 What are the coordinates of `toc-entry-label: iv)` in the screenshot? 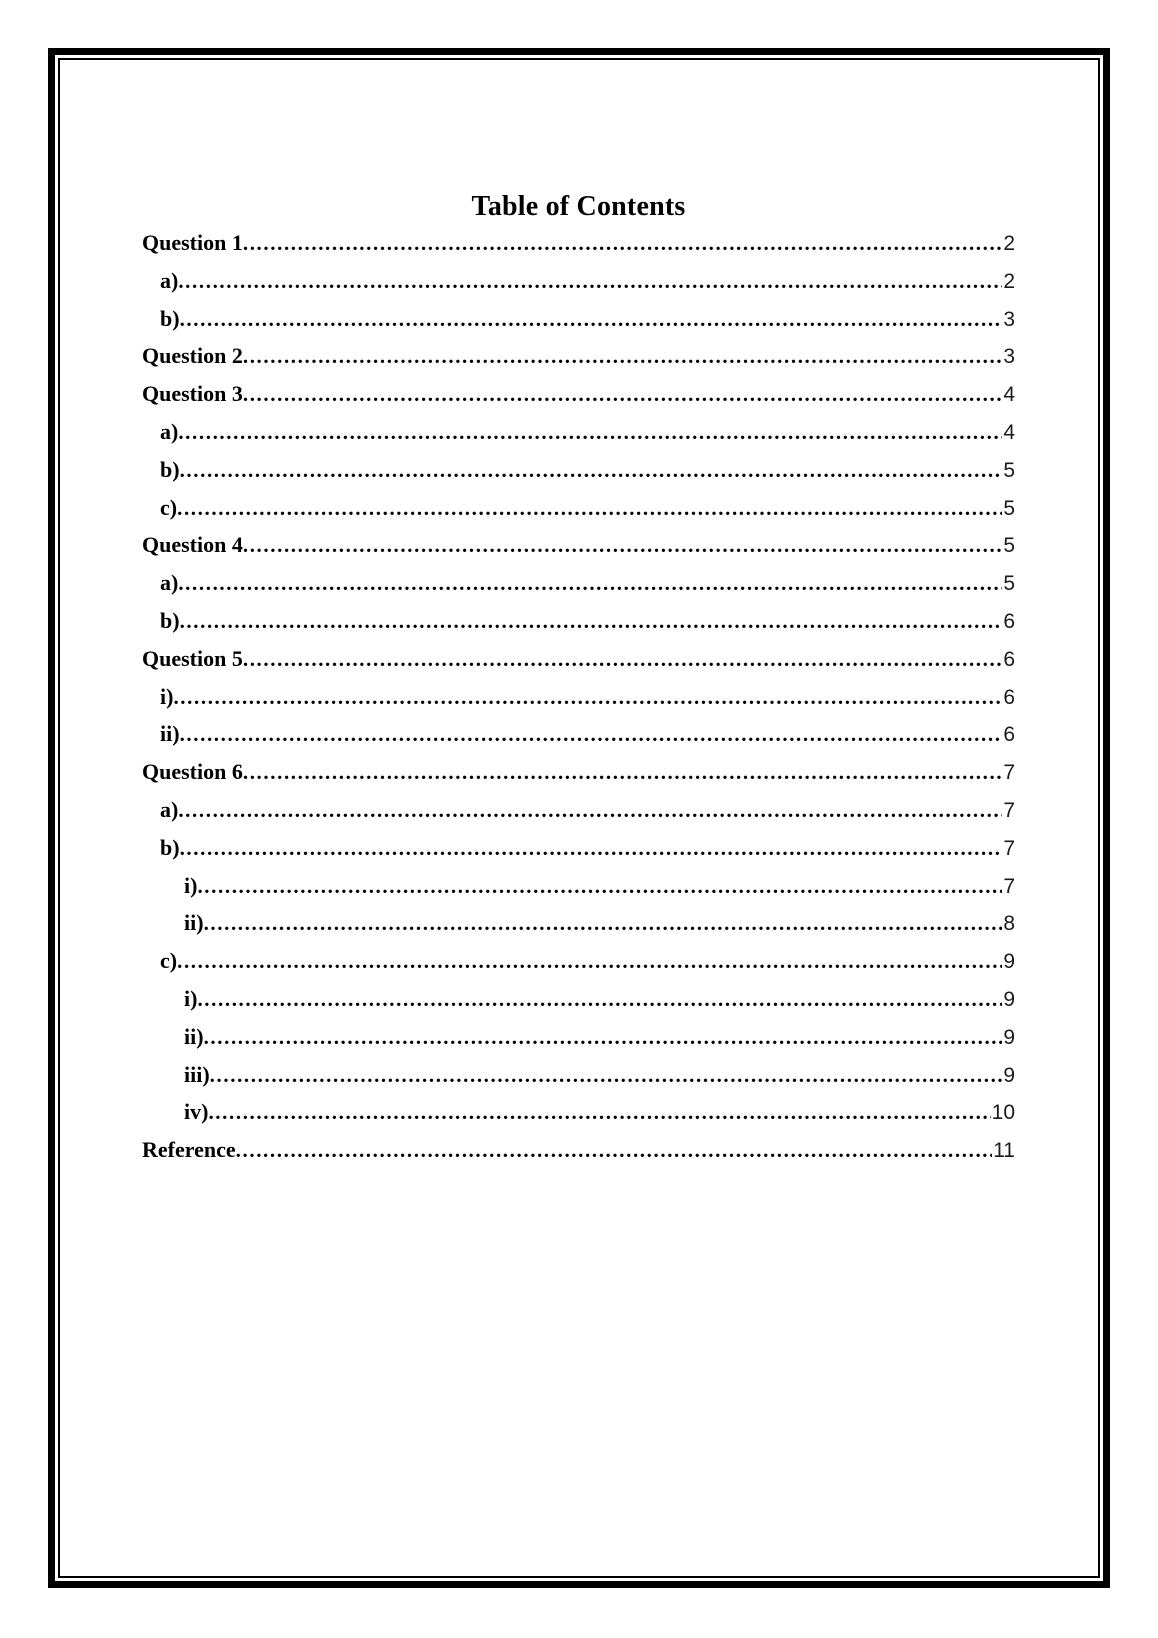 It's located at (196, 1112).